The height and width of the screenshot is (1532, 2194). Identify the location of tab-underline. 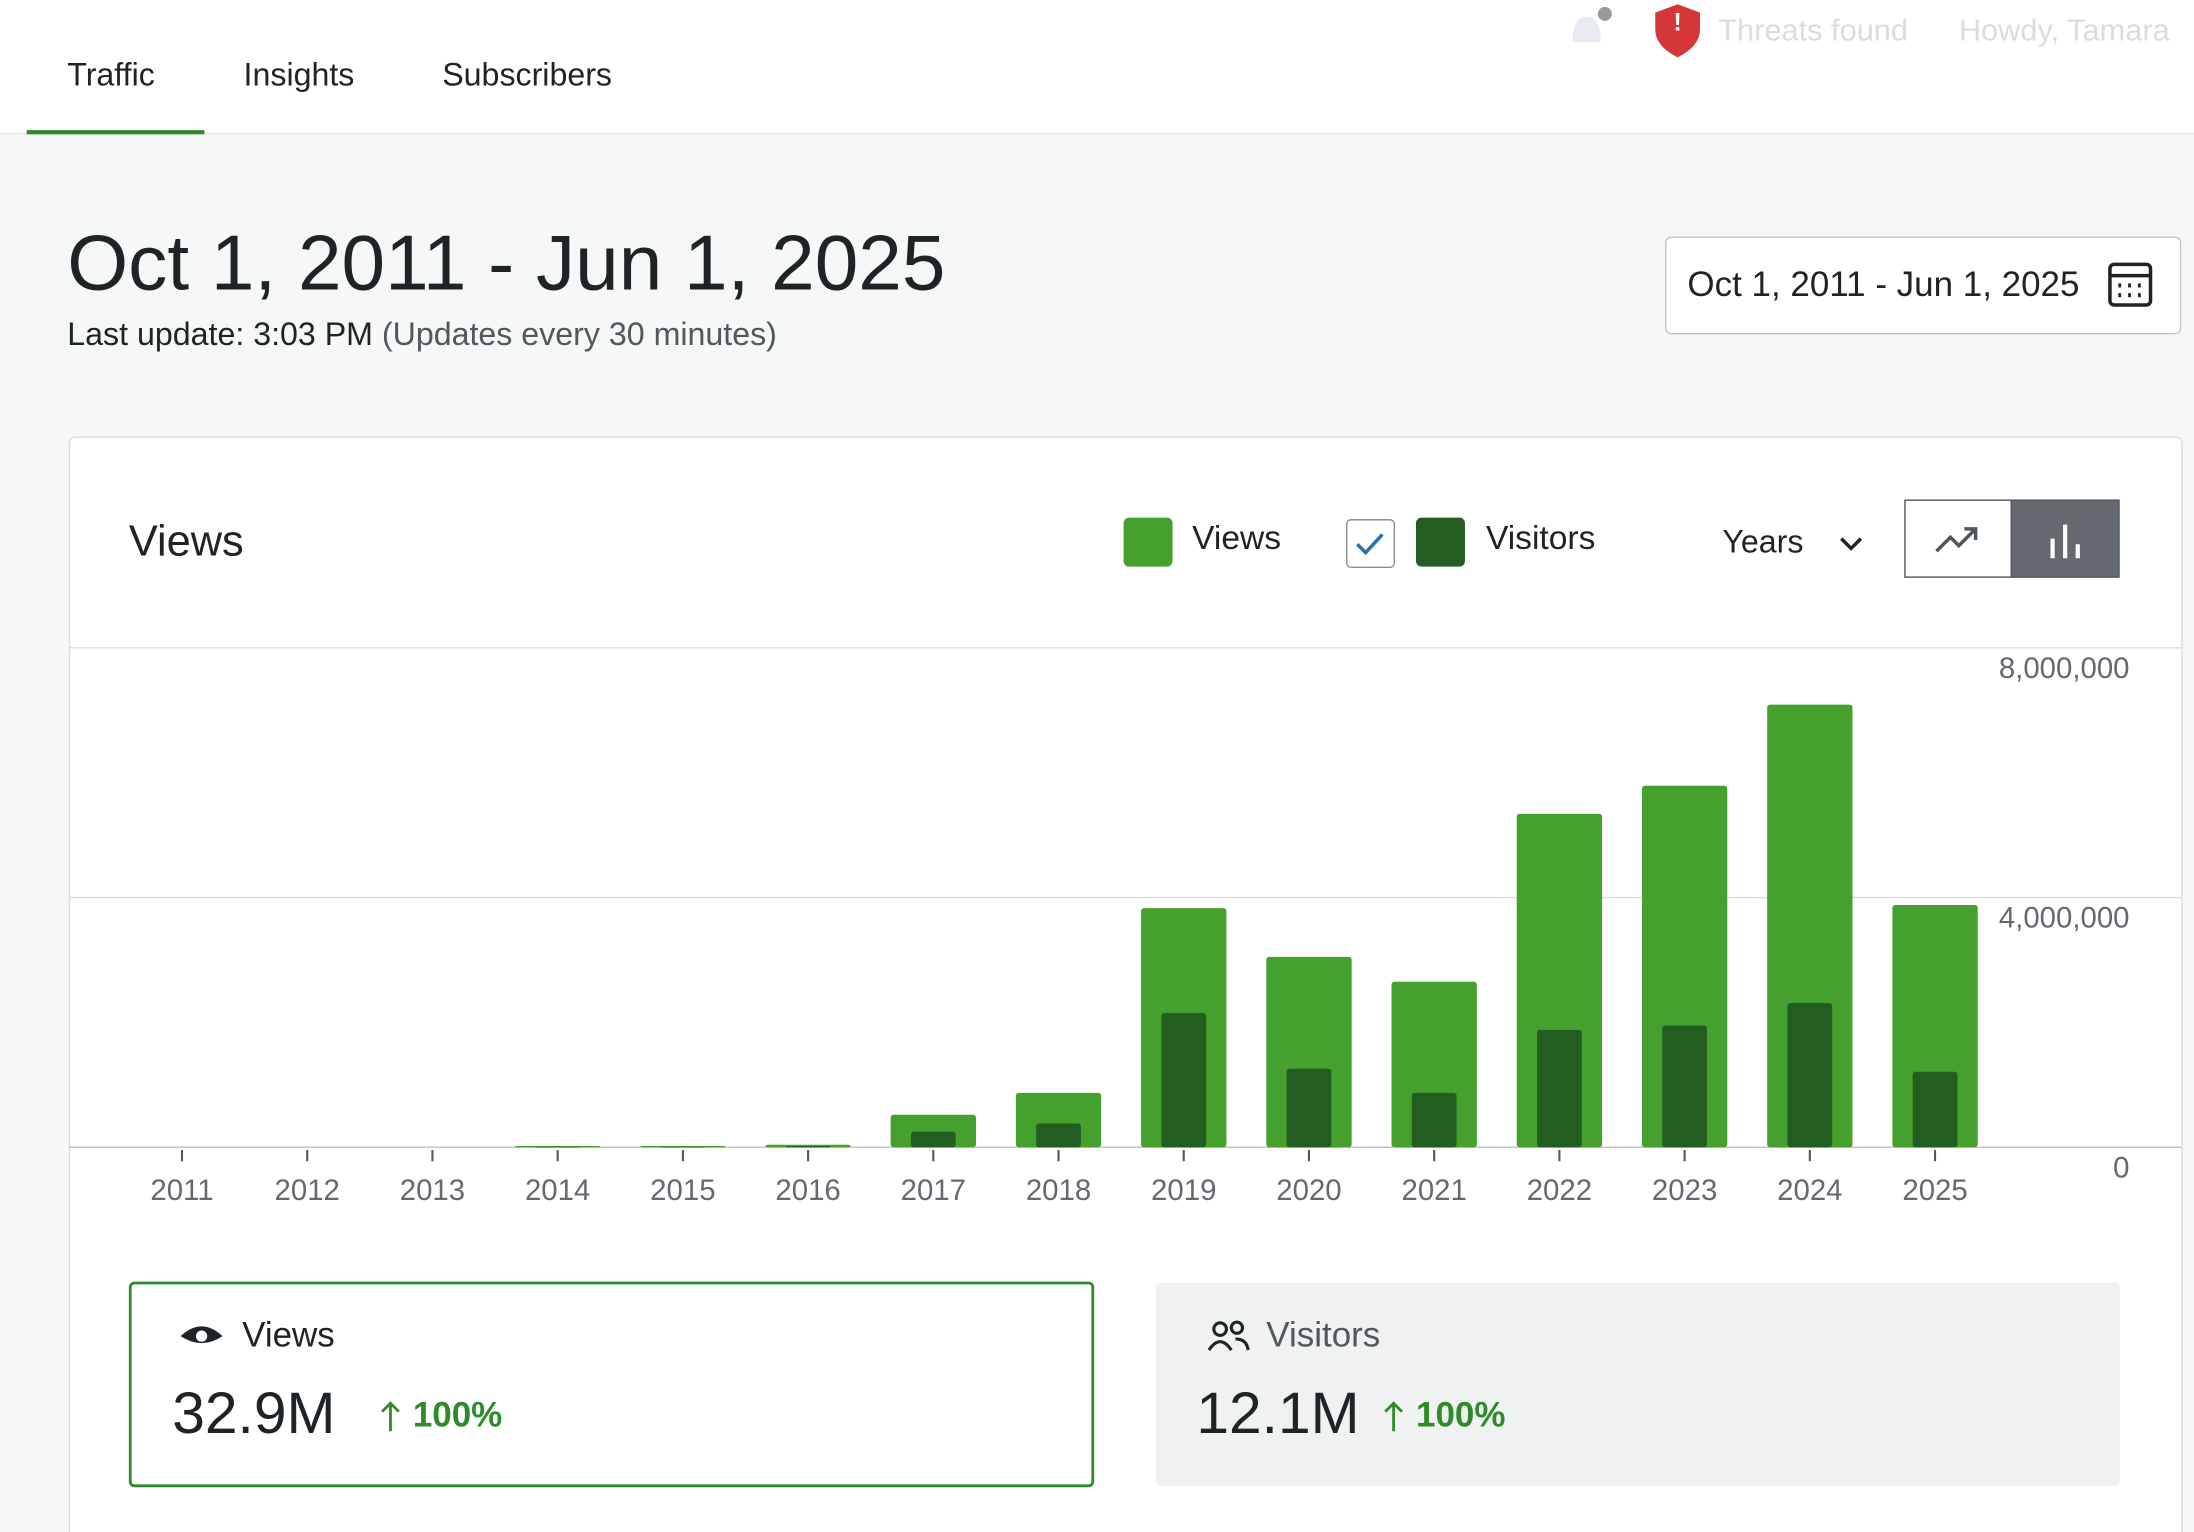
(115, 132).